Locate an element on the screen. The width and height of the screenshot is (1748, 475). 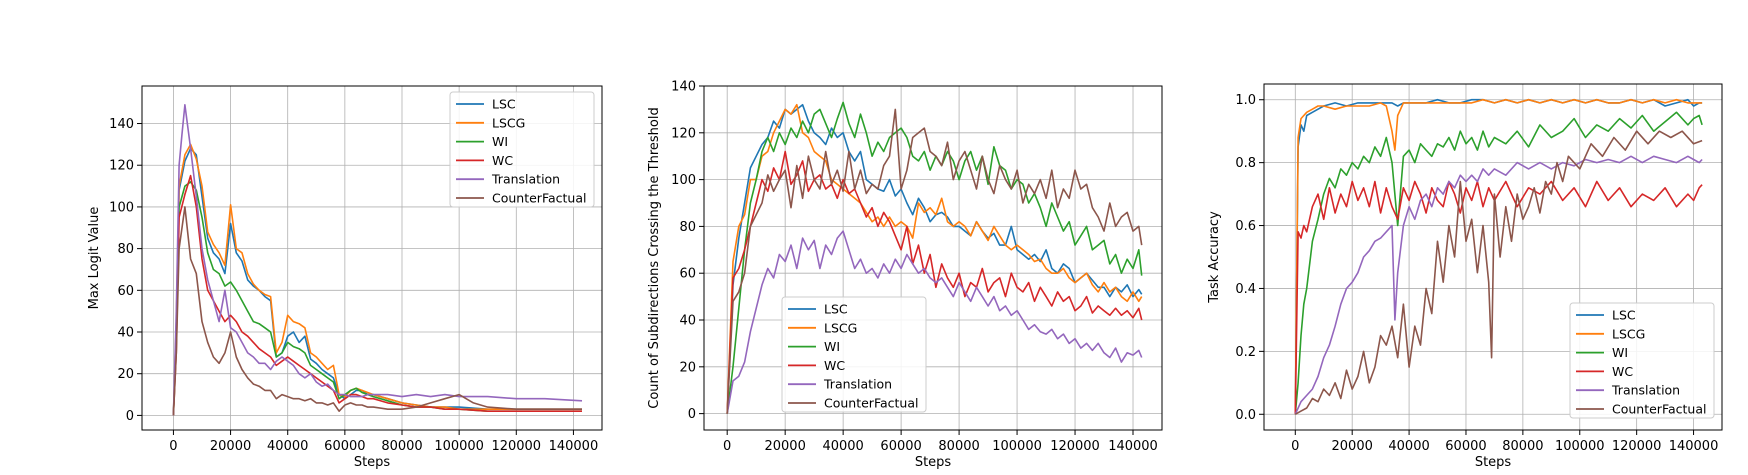
y-tick-label: 0.4 is located at coordinates (1245, 289).